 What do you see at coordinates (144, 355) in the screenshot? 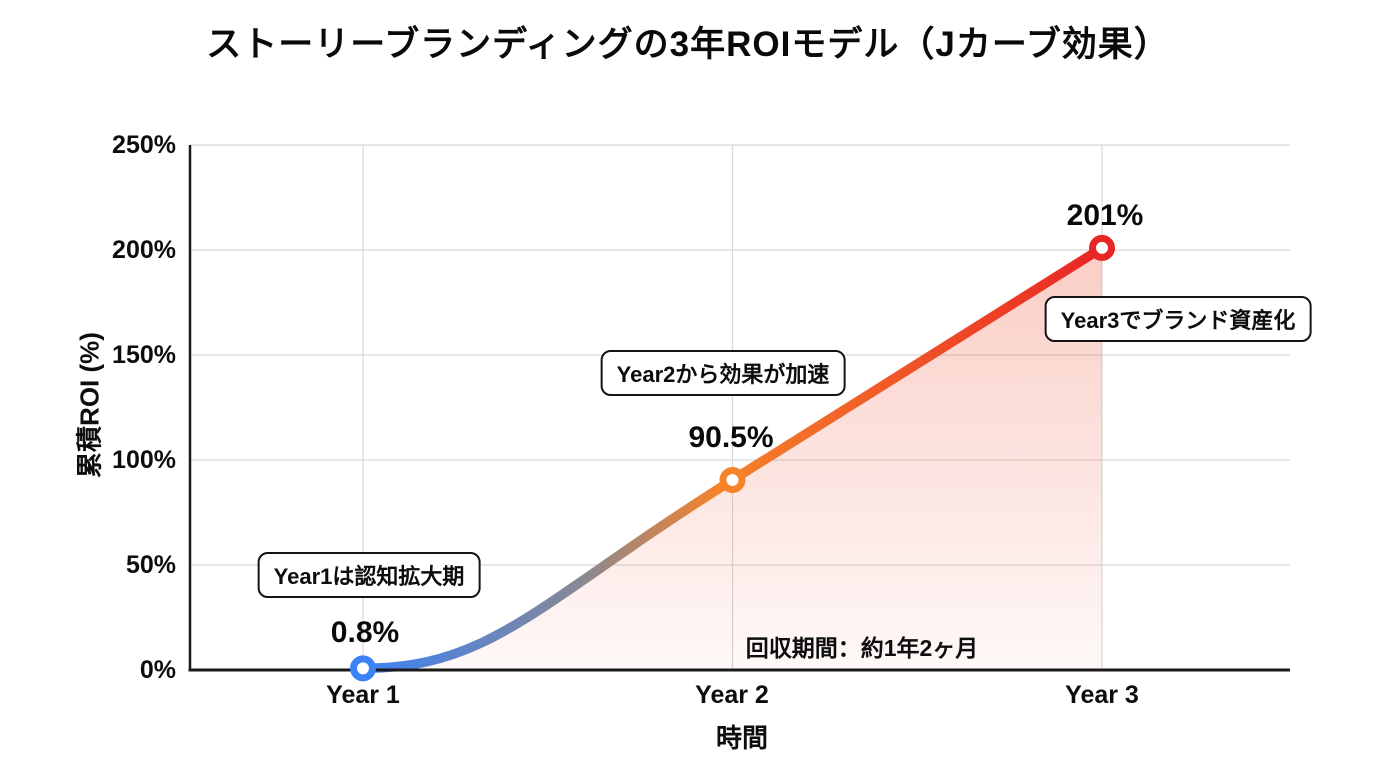
I see `ytick-150: 150%` at bounding box center [144, 355].